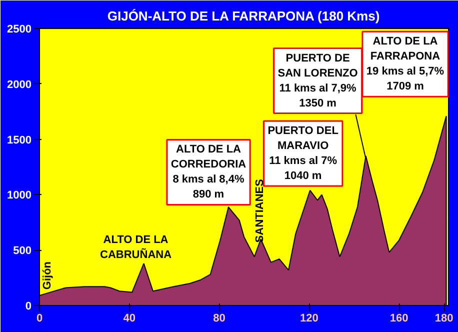  Describe the element at coordinates (303, 153) in the screenshot. I see `annotation: PUERTO DEL MARAVIO 11 kms al 7% 1040 m` at that location.